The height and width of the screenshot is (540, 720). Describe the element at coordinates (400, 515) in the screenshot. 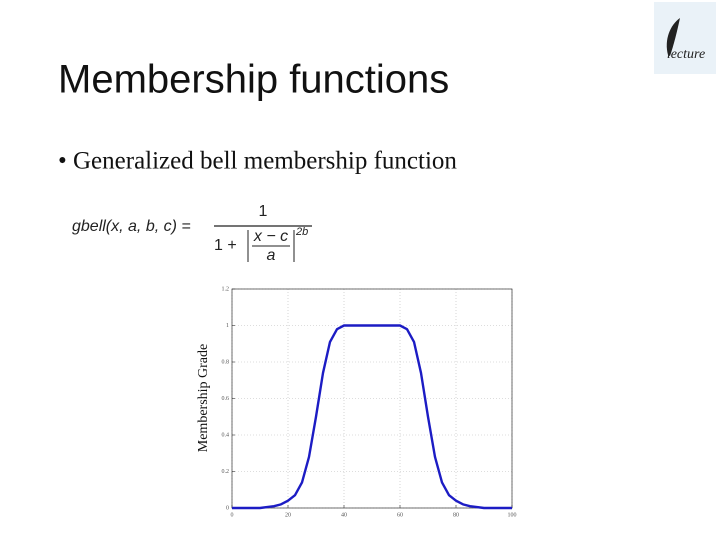

I see `x-tick-label: 60` at that location.